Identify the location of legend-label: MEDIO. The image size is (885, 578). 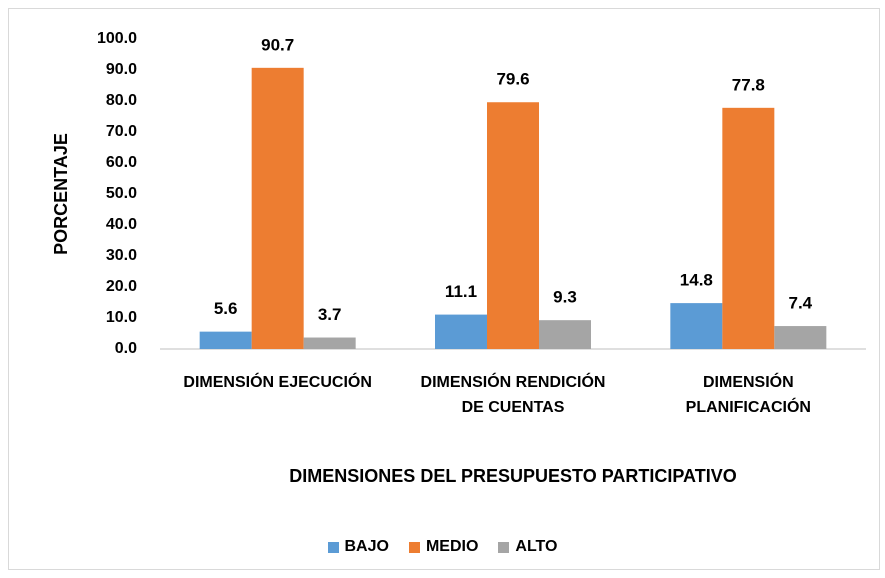
(452, 546).